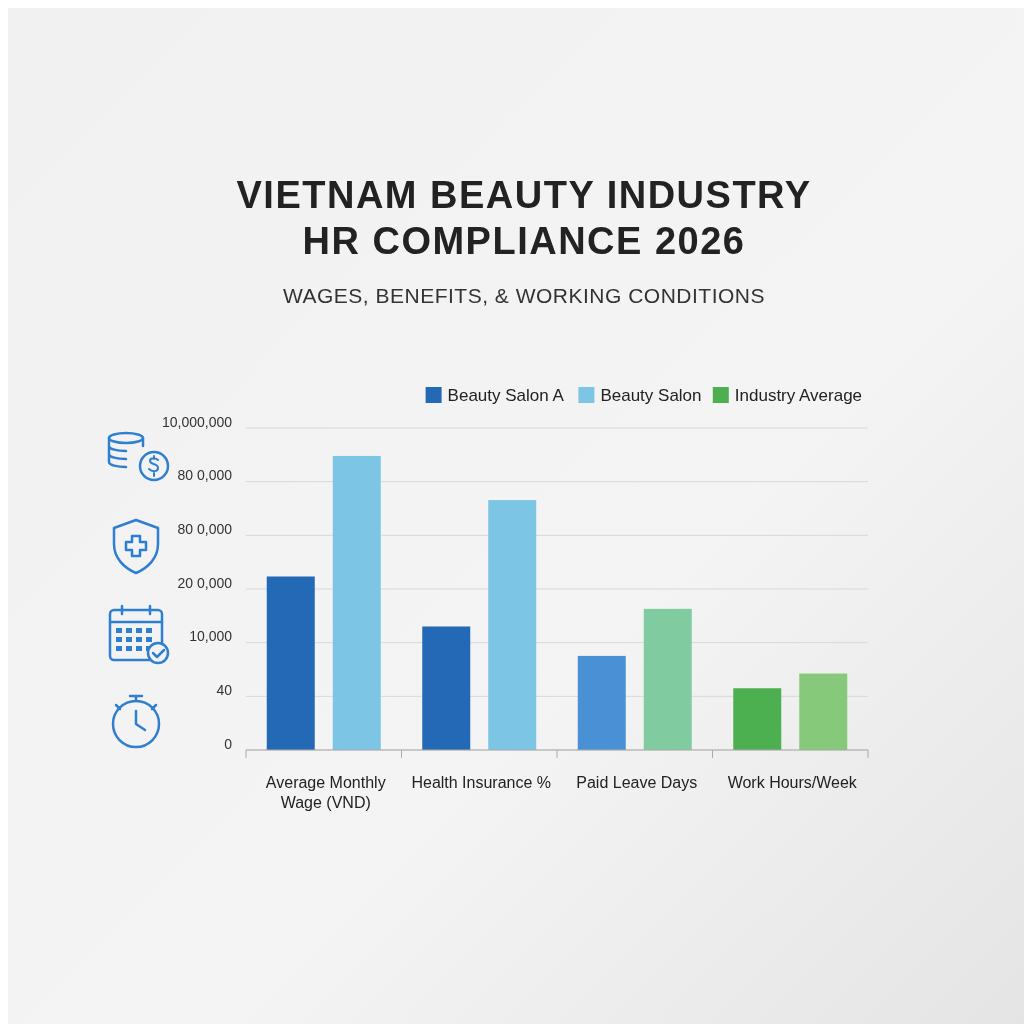 This screenshot has height=1024, width=1024. I want to click on text: 0, so click(228, 743).